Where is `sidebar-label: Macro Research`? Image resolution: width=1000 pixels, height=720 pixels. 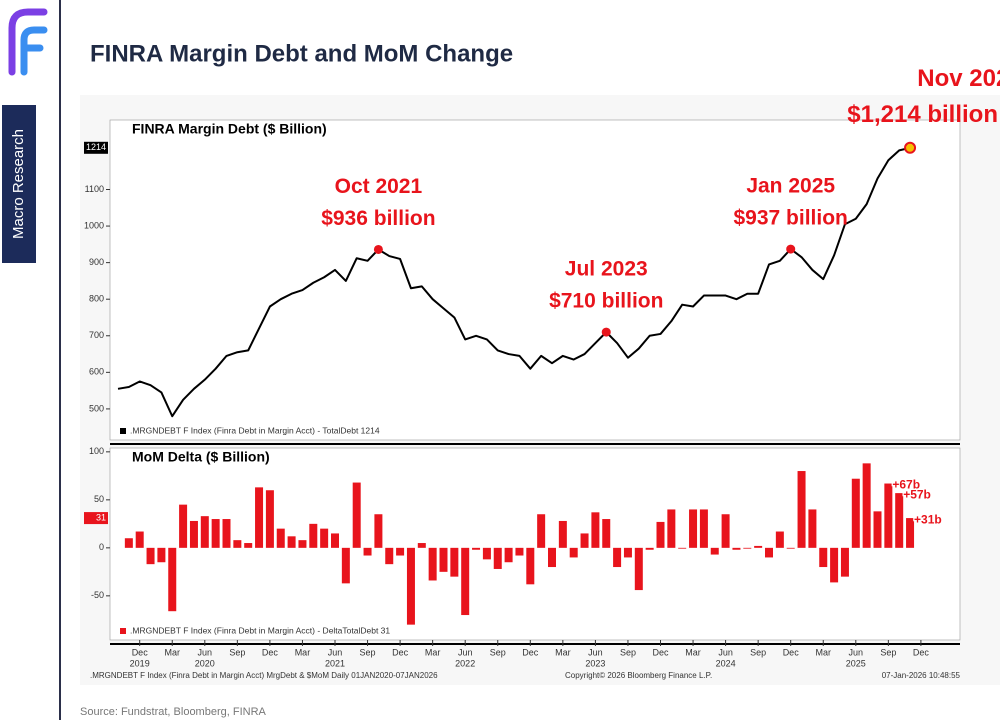
sidebar-label: Macro Research is located at coordinates (18, 184).